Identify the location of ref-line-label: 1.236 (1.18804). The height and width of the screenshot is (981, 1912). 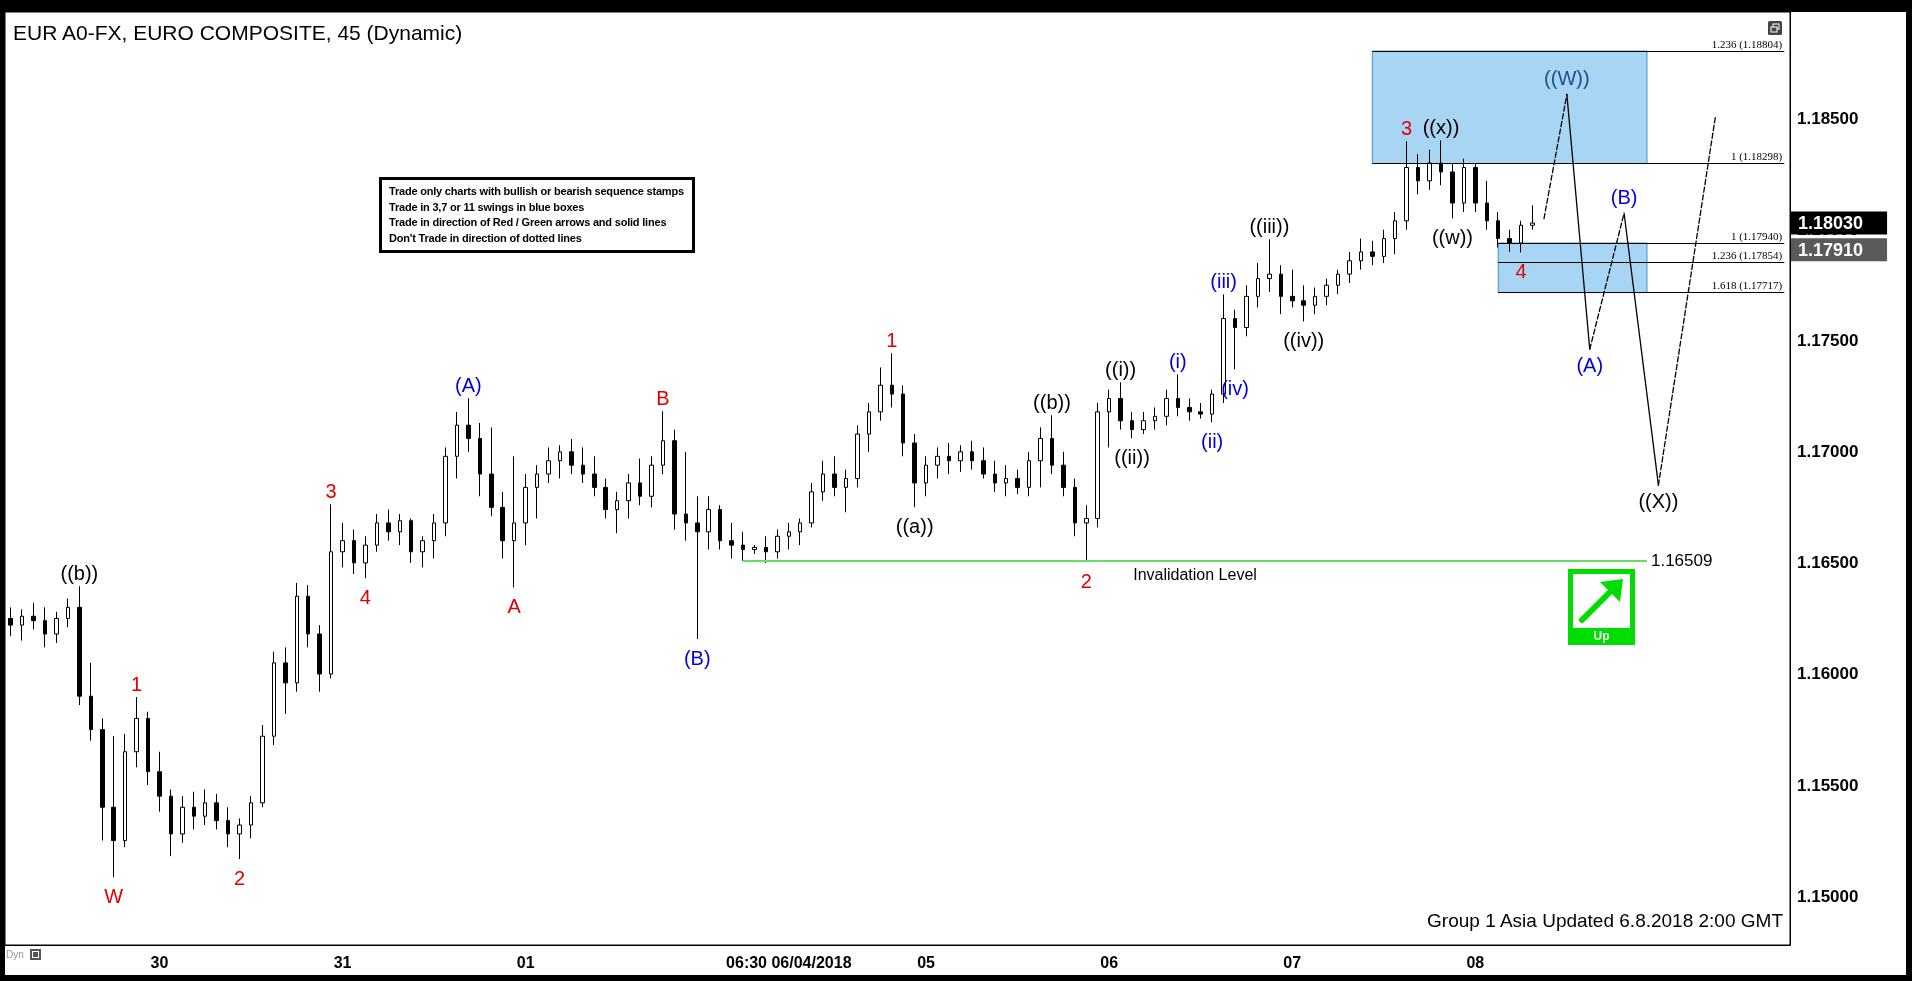
(1747, 44).